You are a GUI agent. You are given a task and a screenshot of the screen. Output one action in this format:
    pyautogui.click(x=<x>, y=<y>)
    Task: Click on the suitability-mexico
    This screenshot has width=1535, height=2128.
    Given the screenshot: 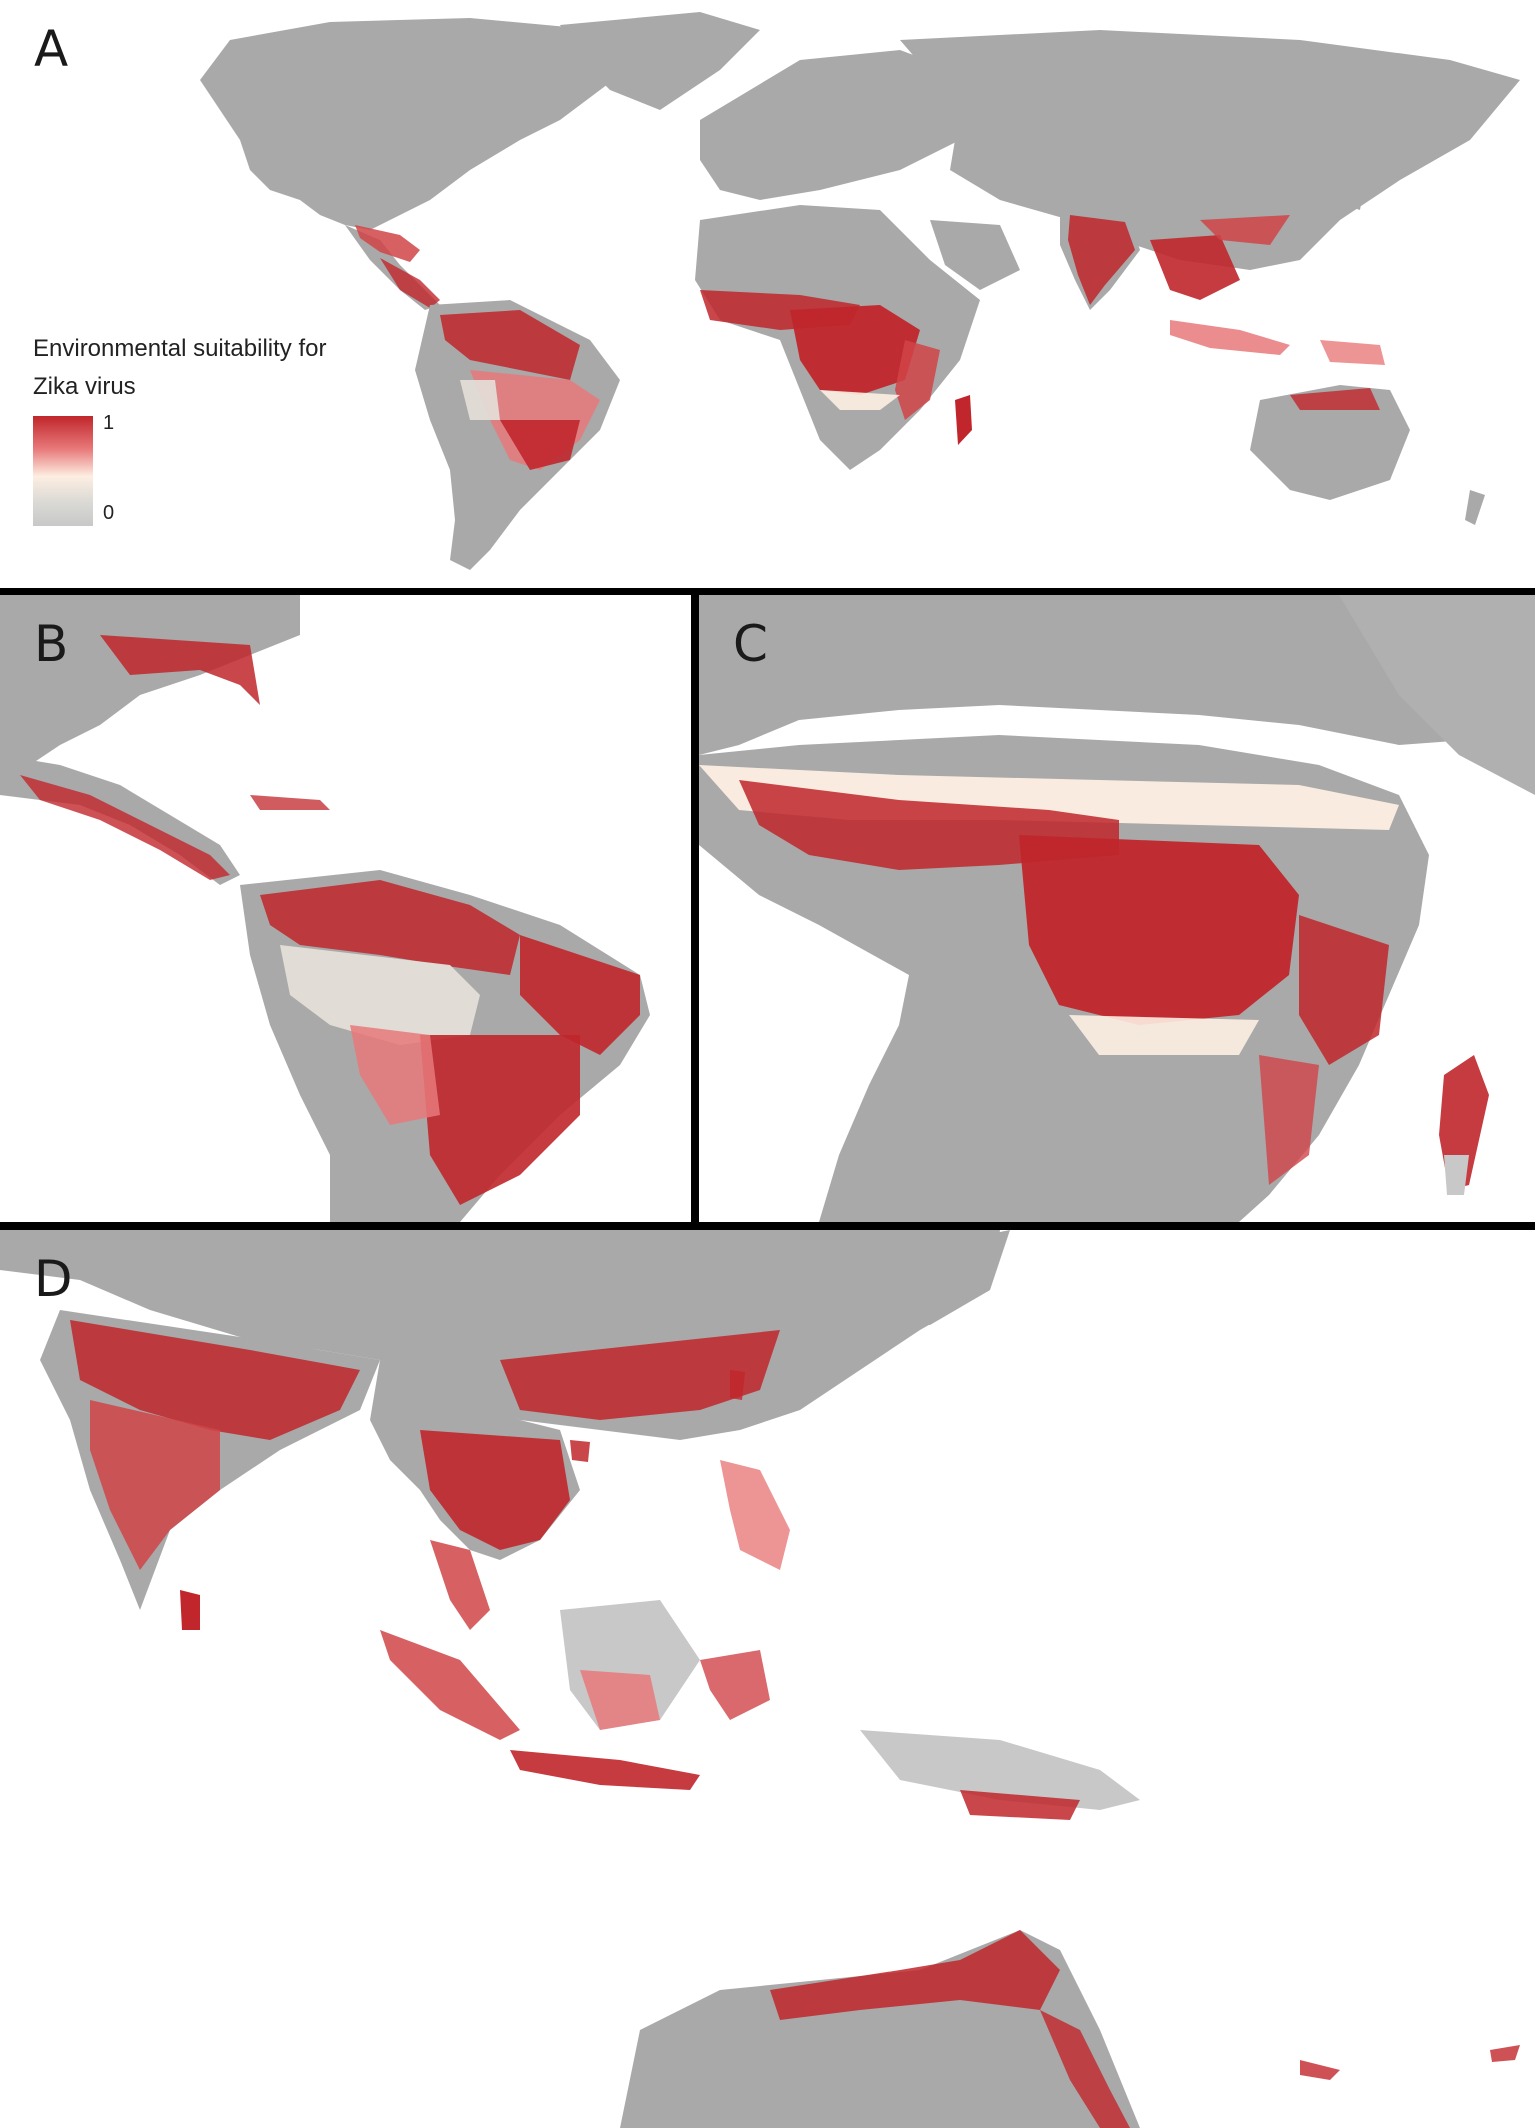 What is the action you would take?
    pyautogui.click(x=387, y=243)
    